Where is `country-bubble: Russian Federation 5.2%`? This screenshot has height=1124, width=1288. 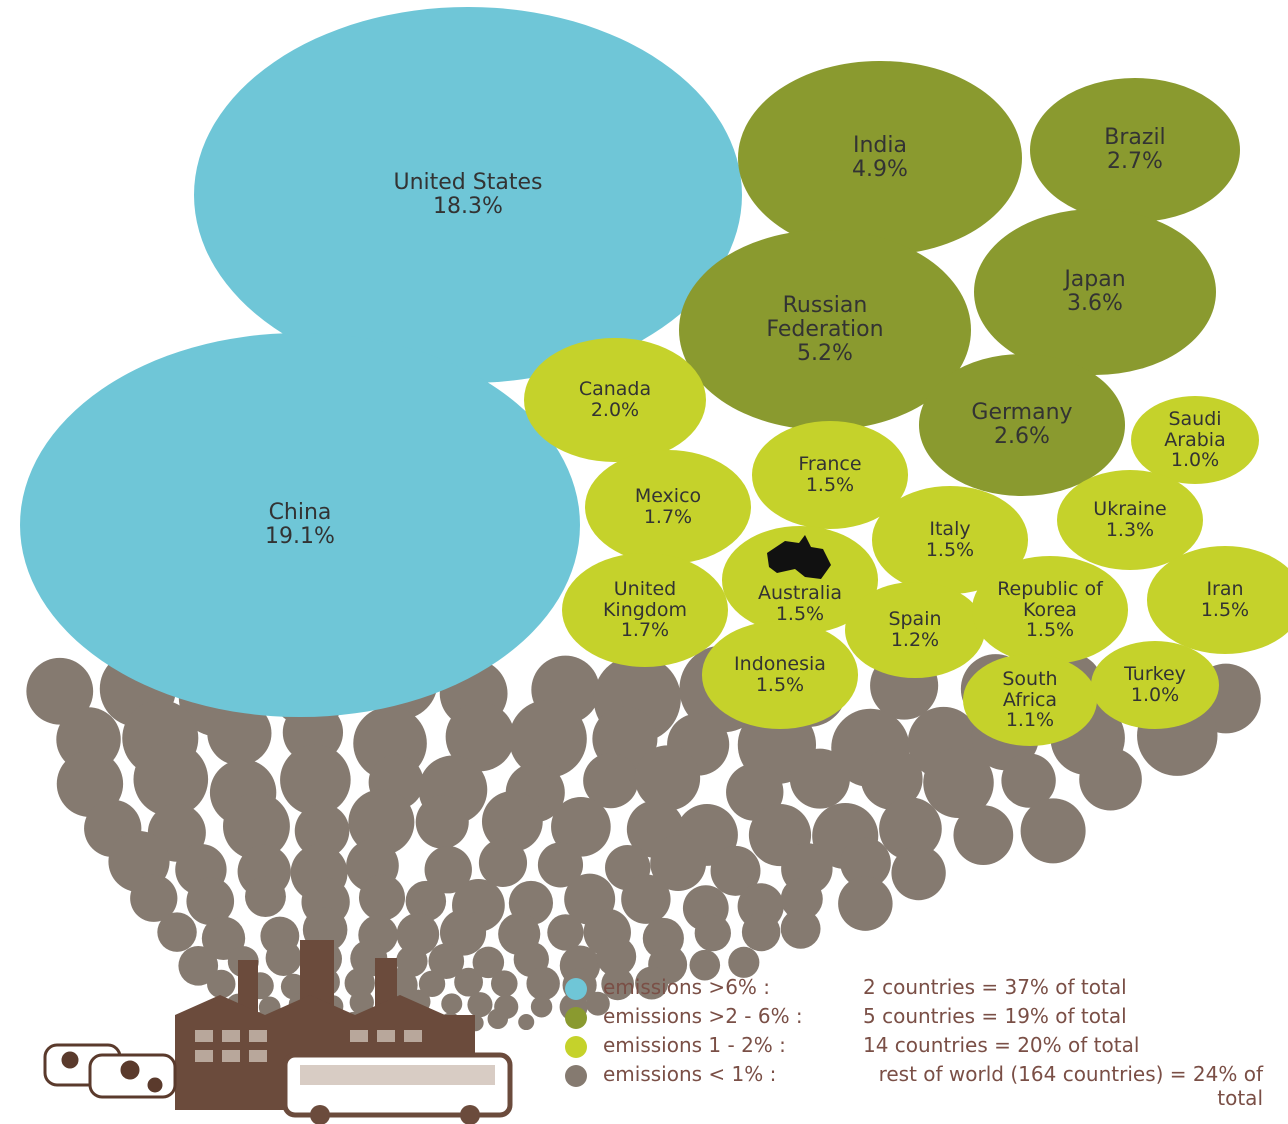
country-bubble: Russian Federation 5.2% is located at coordinates (825, 330).